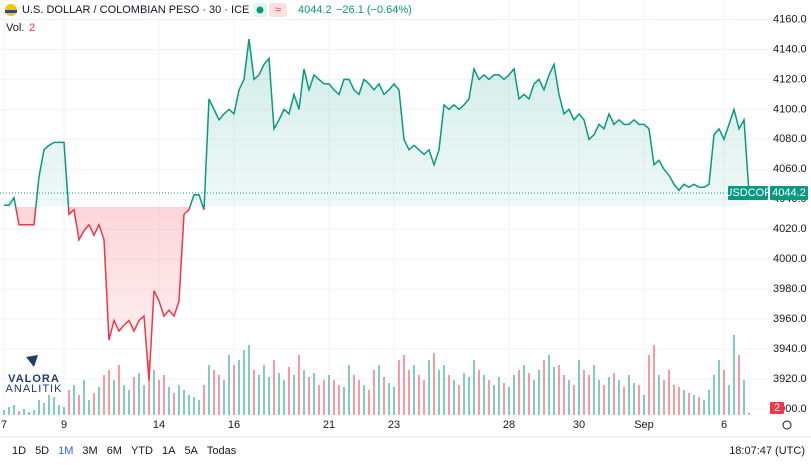  What do you see at coordinates (790, 319) in the screenshot?
I see `y-tick-label: 3960.0` at bounding box center [790, 319].